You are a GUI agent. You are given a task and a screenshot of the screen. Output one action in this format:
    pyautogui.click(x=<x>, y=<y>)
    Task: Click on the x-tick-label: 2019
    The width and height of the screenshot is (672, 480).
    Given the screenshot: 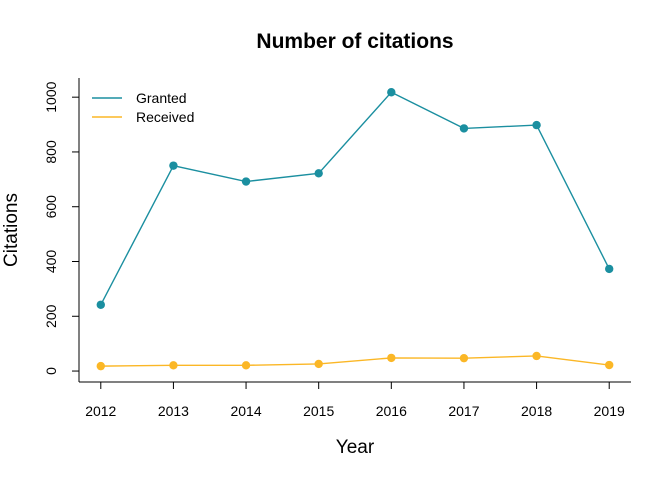 What is the action you would take?
    pyautogui.click(x=609, y=411)
    